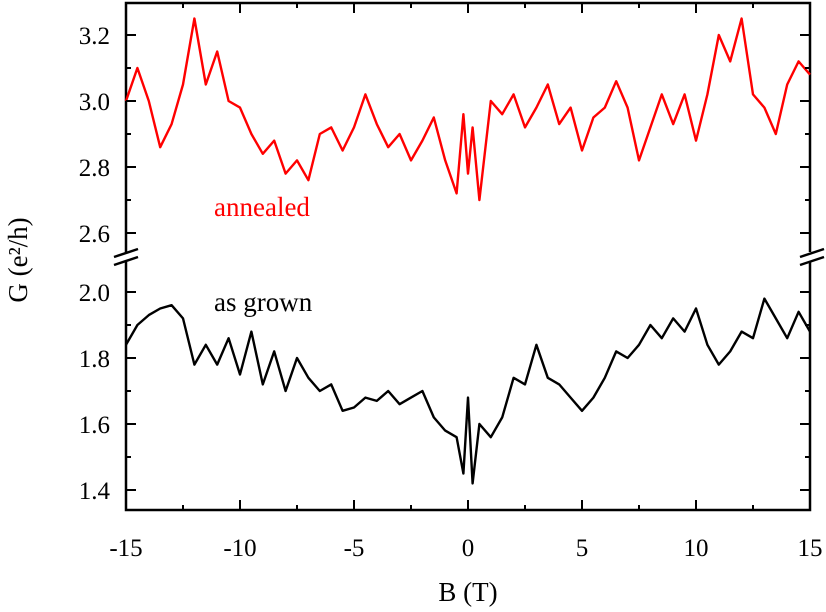  I want to click on x-tick-label: 10, so click(696, 548).